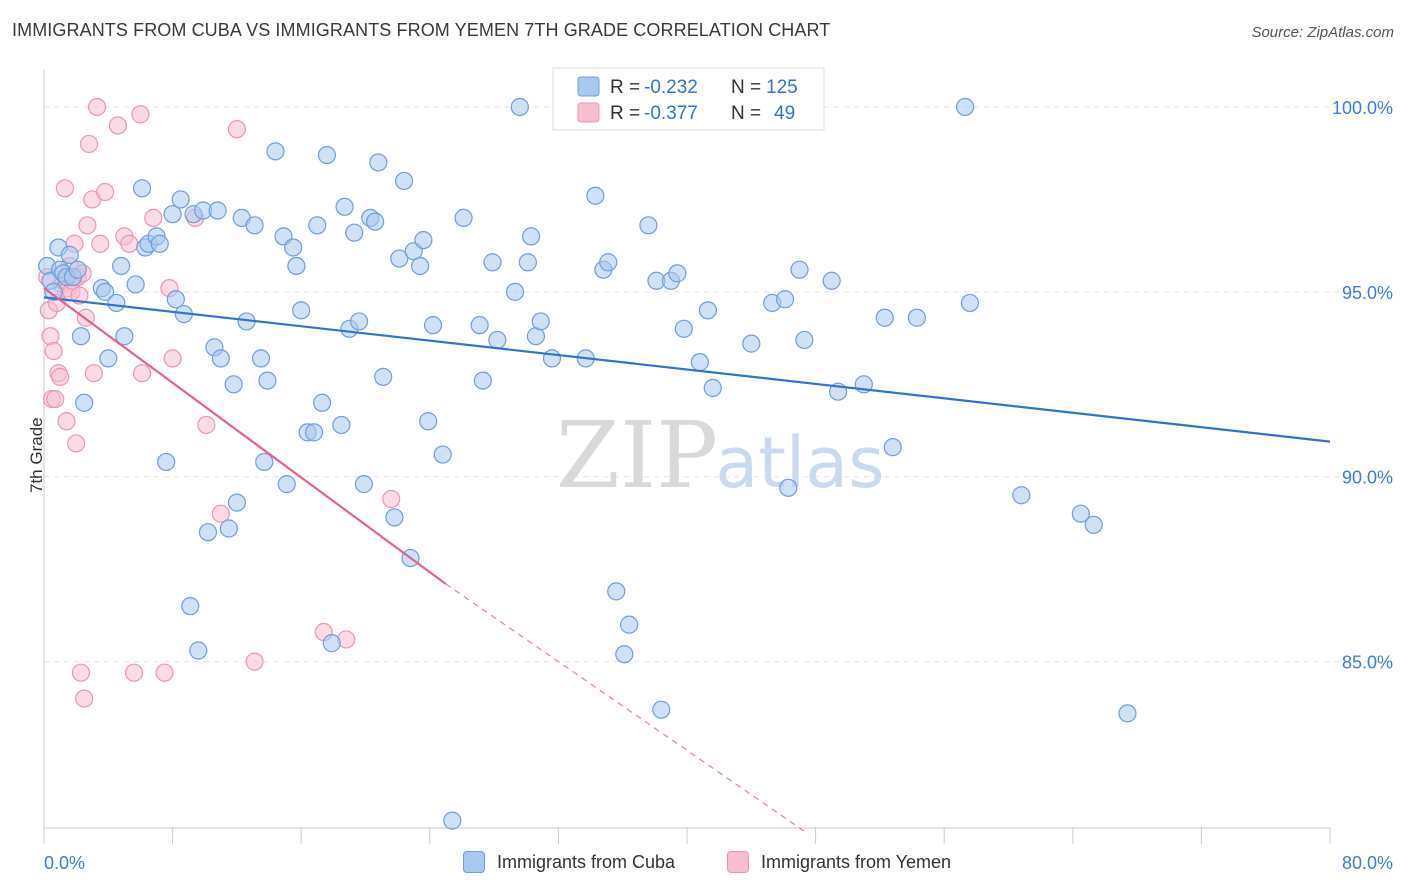 This screenshot has width=1406, height=892. Describe the element at coordinates (626, 709) in the screenshot. I see `yemen-trend-extension` at that location.